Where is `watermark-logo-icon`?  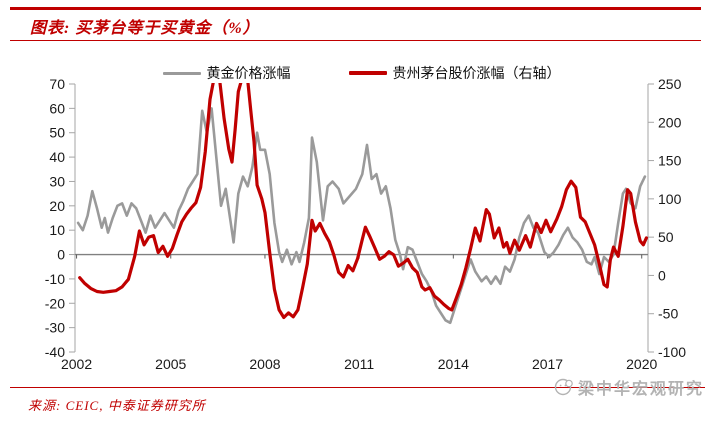 watermark-logo-icon is located at coordinates (563, 387).